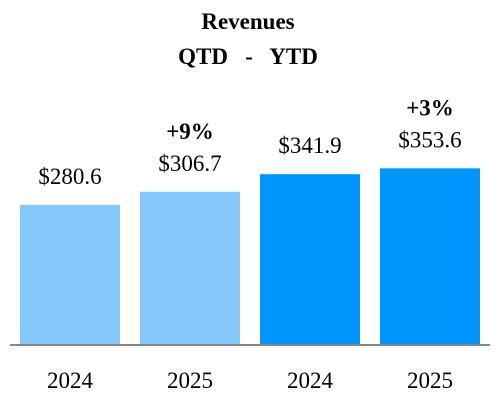 The image size is (500, 402). What do you see at coordinates (430, 107) in the screenshot?
I see `growth-label-ytd: +3%` at bounding box center [430, 107].